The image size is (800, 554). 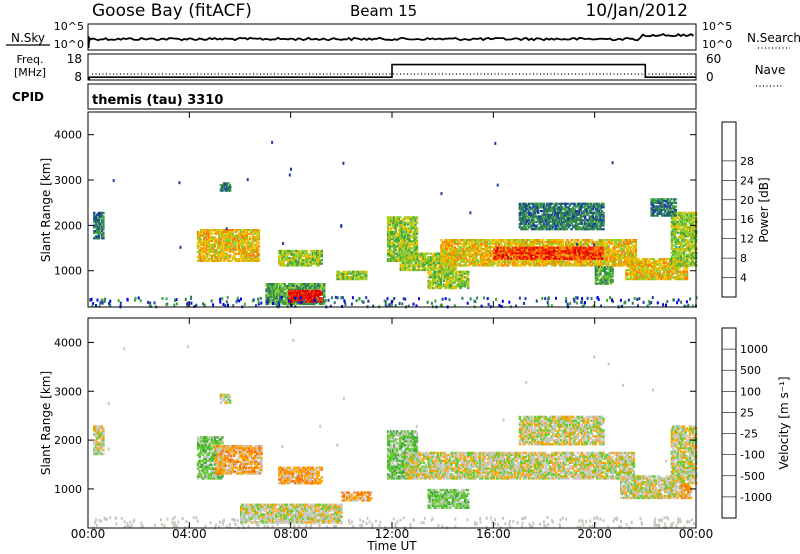 I want to click on noise-right-tick-bottom: 10^0, so click(x=717, y=44).